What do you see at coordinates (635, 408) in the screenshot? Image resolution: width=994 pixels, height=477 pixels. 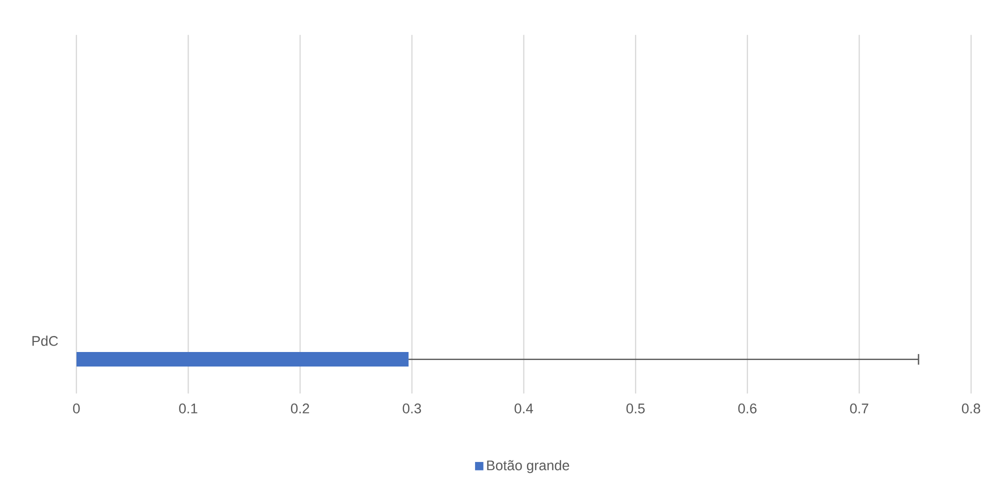 I see `x-tick-label: 0.5` at bounding box center [635, 408].